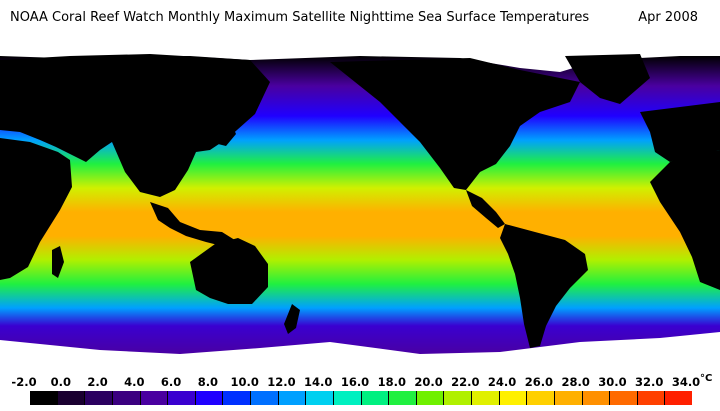 The image size is (720, 411). I want to click on color-scale-bar, so click(361, 398).